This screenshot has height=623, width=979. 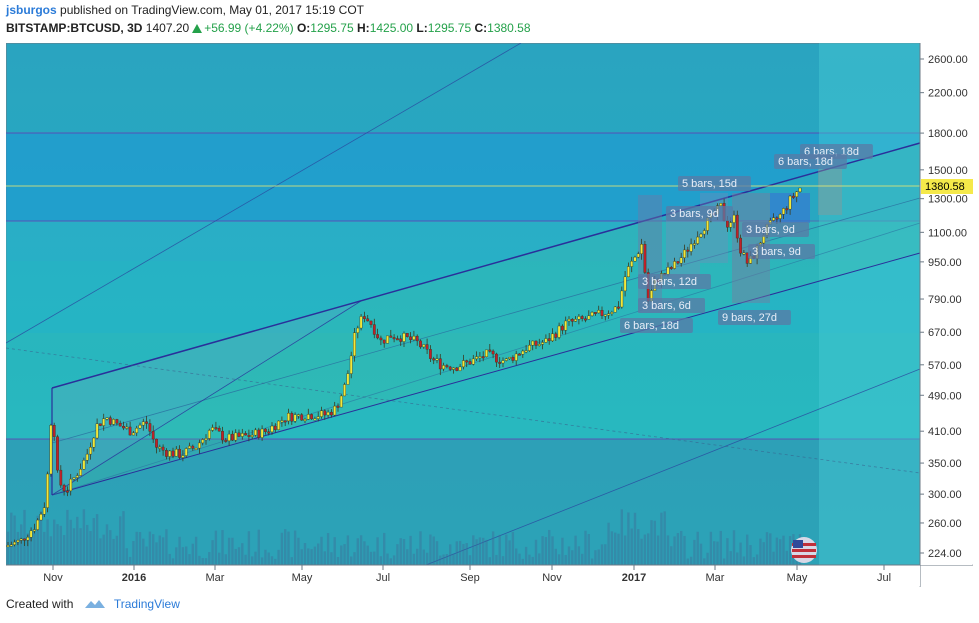 What do you see at coordinates (869, 304) in the screenshot?
I see `projection-zone` at bounding box center [869, 304].